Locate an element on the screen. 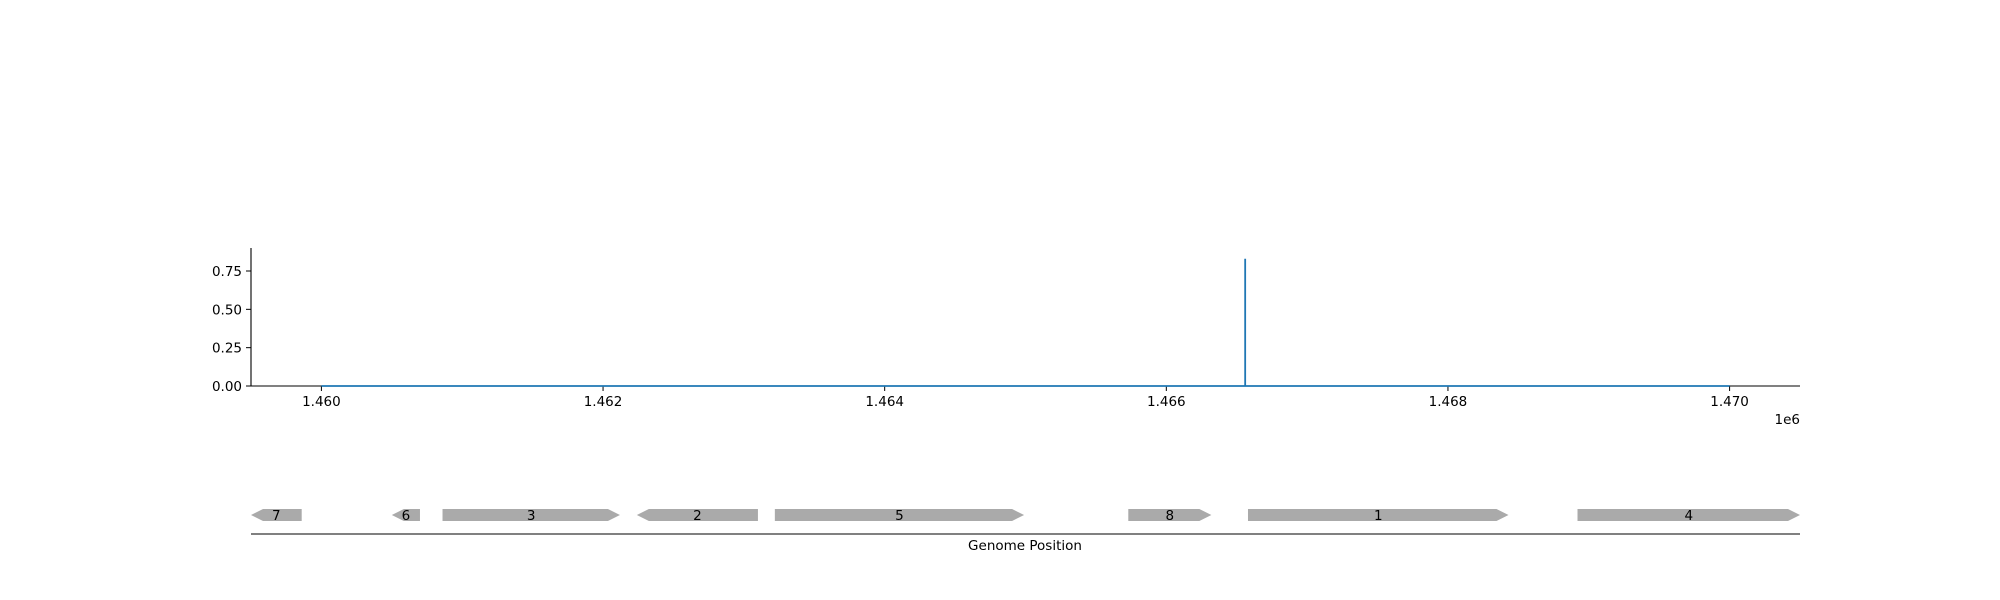 Image resolution: width=2000 pixels, height=600 pixels. x-ticks: 1.460 1.462 1.464 1.466 1.468 1.470 is located at coordinates (1025, 398).